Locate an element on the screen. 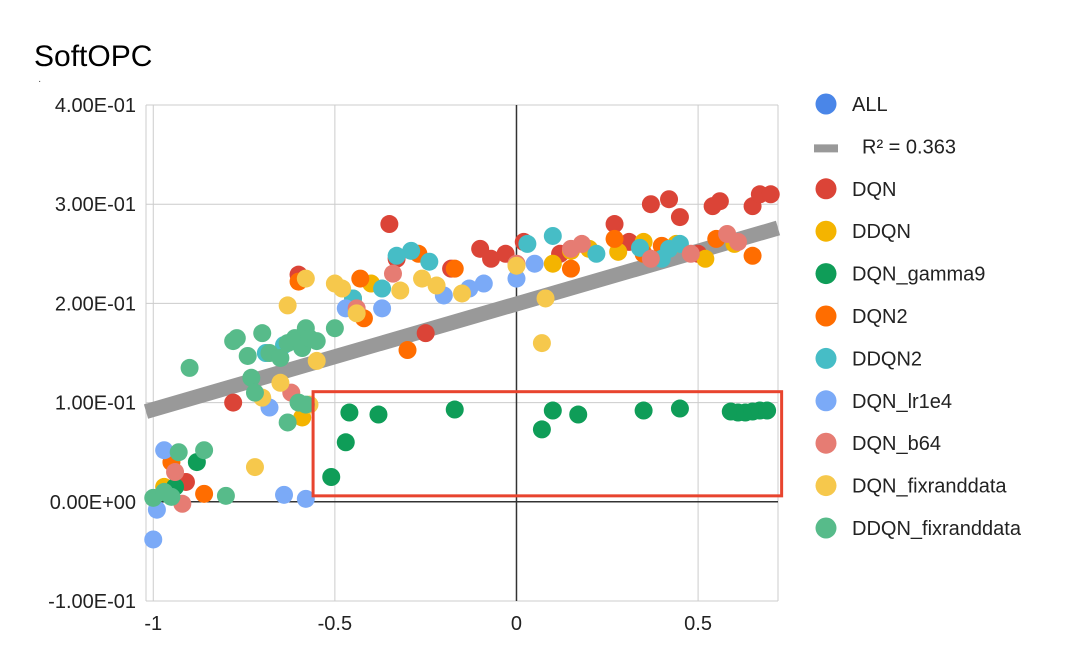  legend-item: DDQN2 is located at coordinates (868, 358).